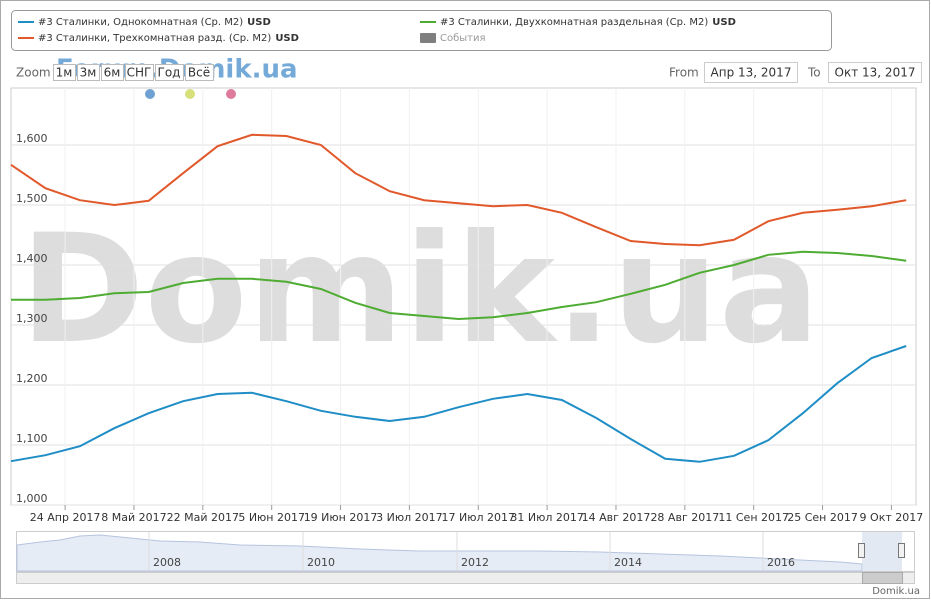 The height and width of the screenshot is (600, 931). I want to click on from-label: From, so click(684, 73).